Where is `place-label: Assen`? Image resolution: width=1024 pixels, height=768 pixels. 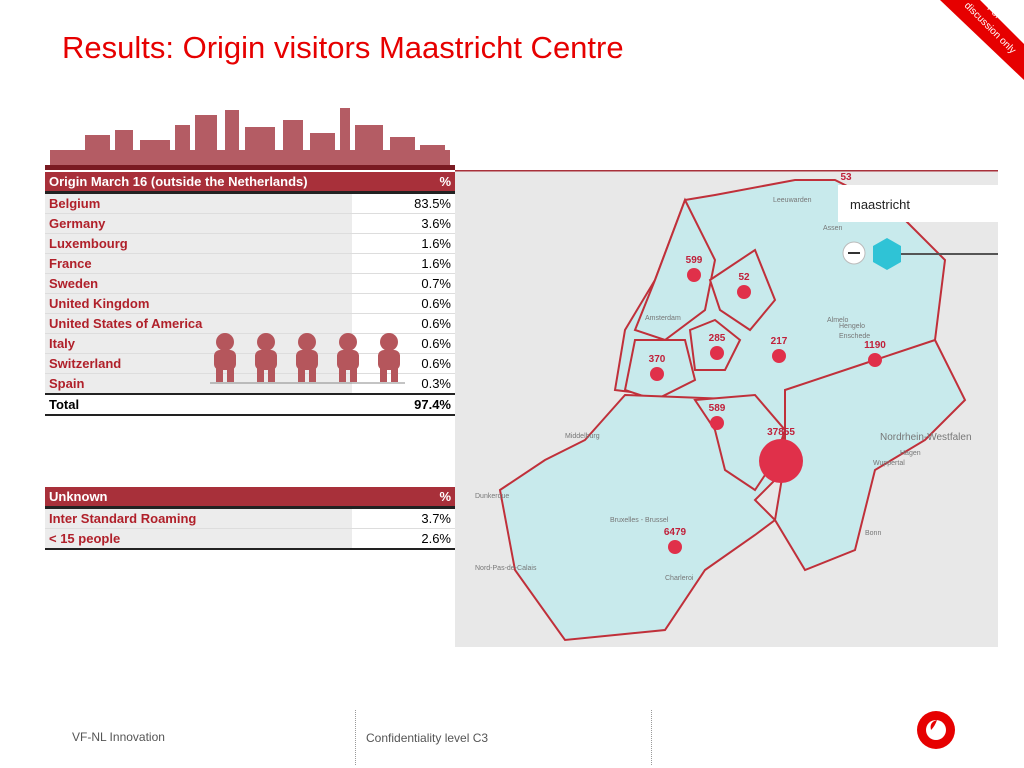
place-label: Assen is located at coordinates (833, 228).